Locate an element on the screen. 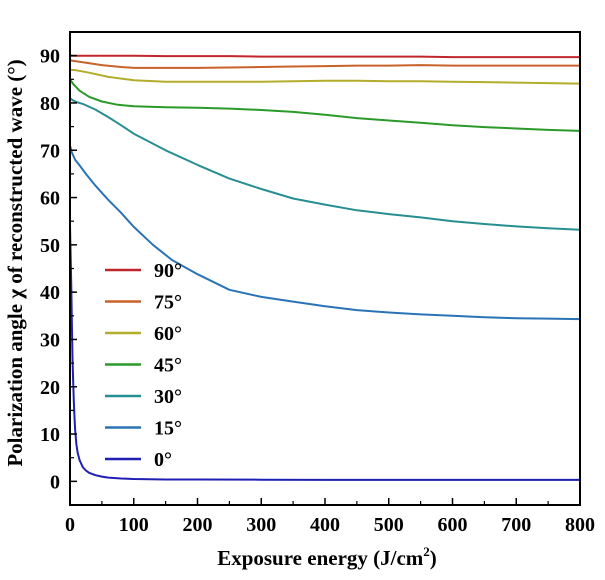 The image size is (605, 580). legend-label-5: 15° is located at coordinates (168, 429).